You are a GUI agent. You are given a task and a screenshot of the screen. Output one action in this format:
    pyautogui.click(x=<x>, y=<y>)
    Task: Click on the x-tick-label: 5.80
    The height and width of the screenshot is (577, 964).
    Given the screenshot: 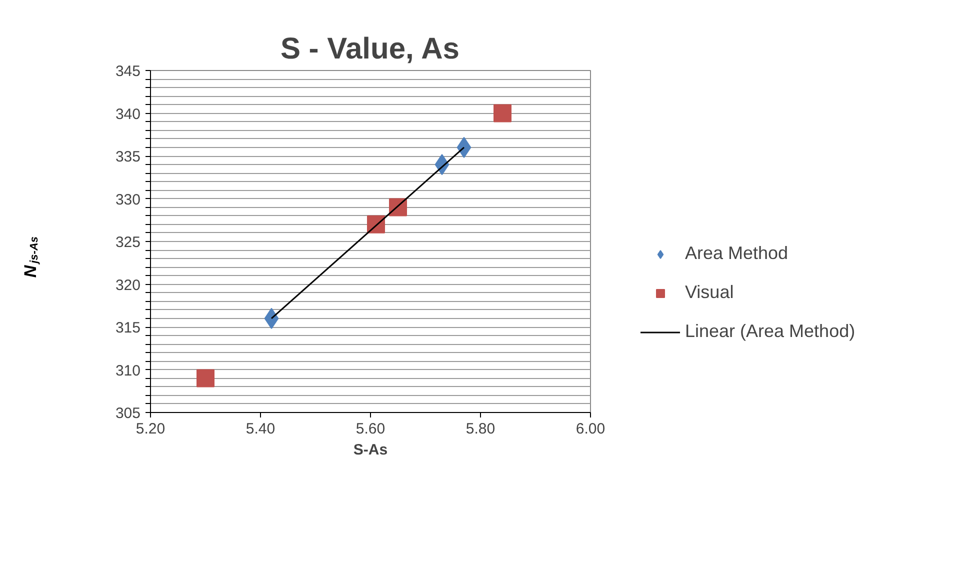 What is the action you would take?
    pyautogui.click(x=481, y=429)
    